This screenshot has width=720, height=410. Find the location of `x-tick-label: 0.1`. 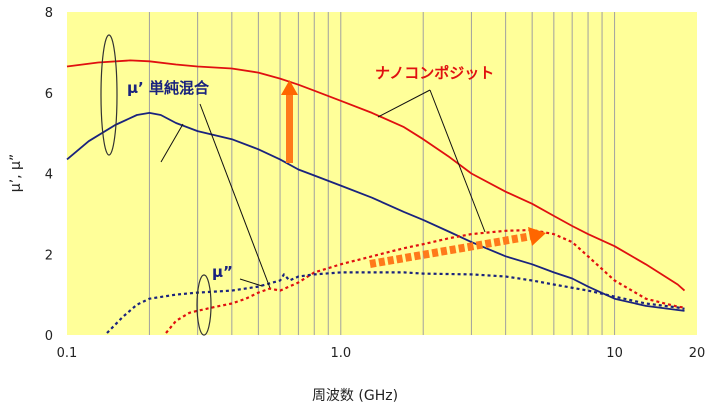

x-tick-label: 0.1 is located at coordinates (67, 353).